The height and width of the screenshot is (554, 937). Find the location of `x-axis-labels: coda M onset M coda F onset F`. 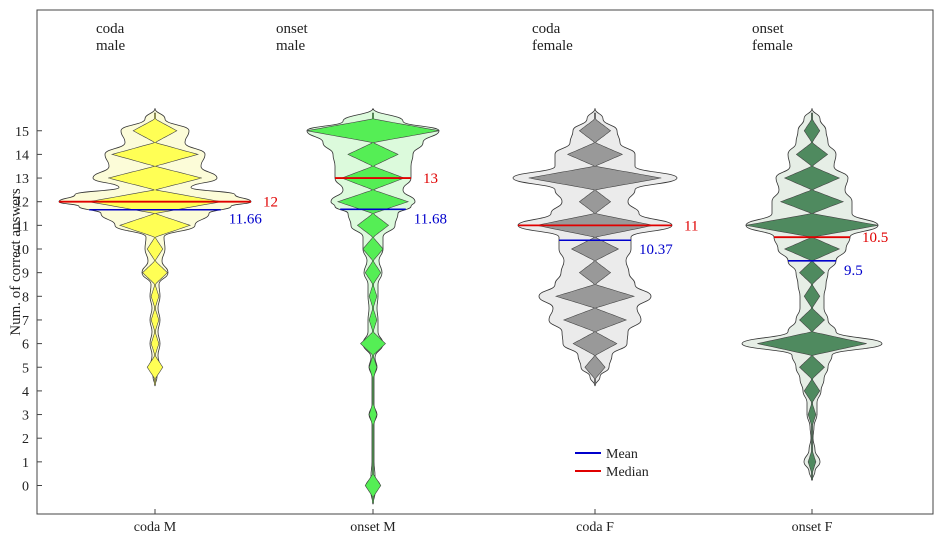

x-axis-labels: coda M onset M coda F onset F is located at coordinates (483, 522).